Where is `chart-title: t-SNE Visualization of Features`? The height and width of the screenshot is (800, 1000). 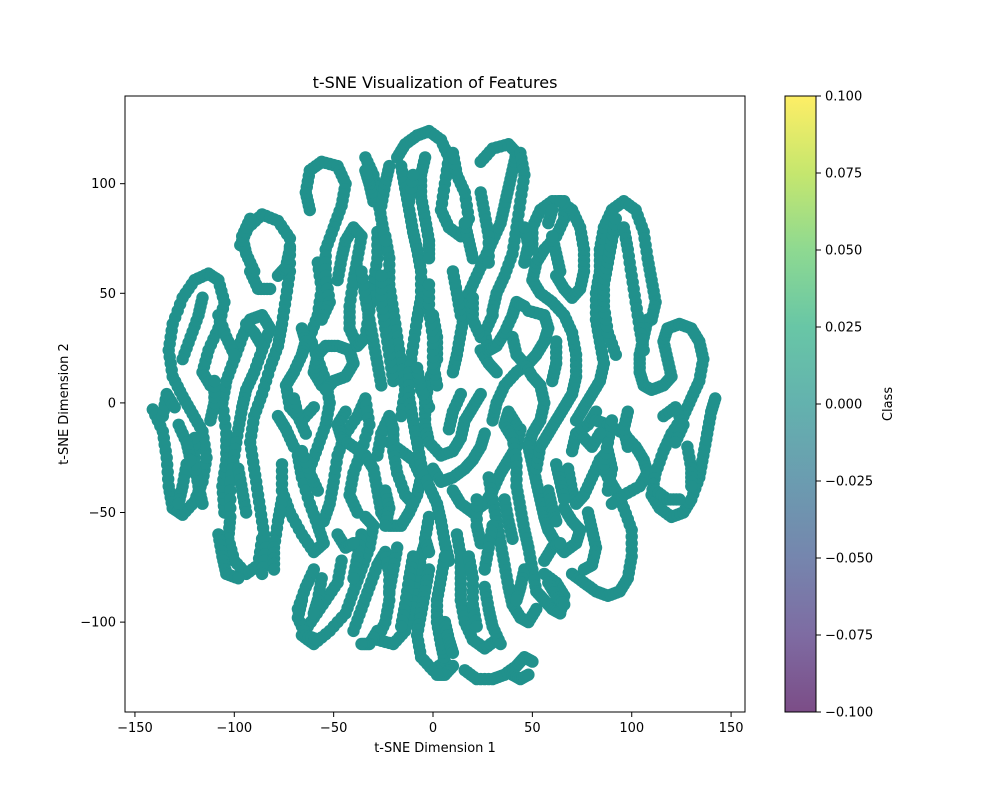 chart-title: t-SNE Visualization of Features is located at coordinates (435, 82).